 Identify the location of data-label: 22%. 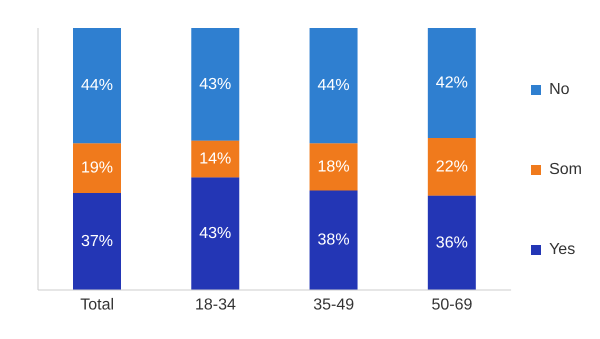
(452, 167).